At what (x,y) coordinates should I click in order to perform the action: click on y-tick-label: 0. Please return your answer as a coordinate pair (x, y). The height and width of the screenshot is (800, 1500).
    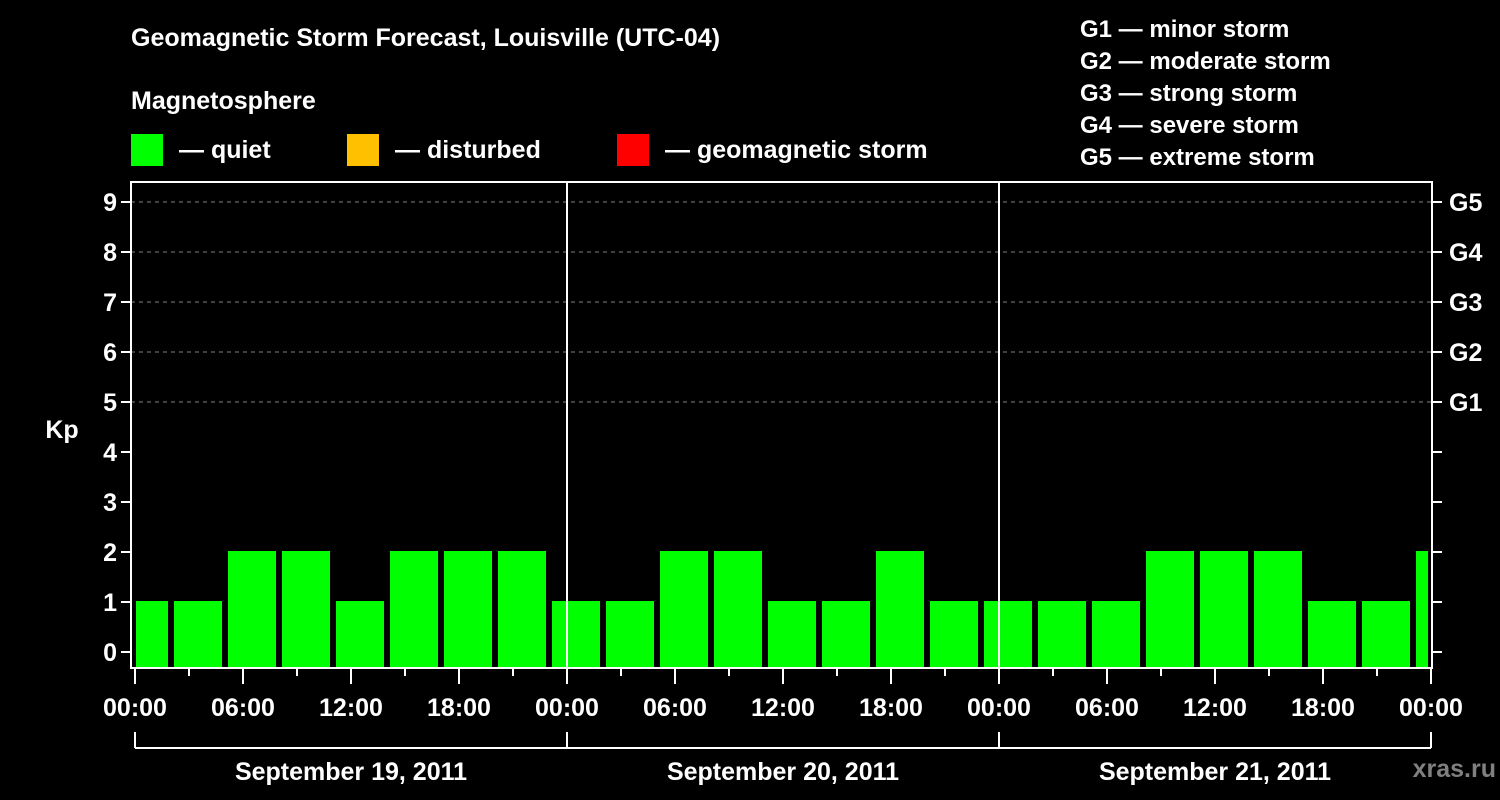
    Looking at the image, I should click on (110, 653).